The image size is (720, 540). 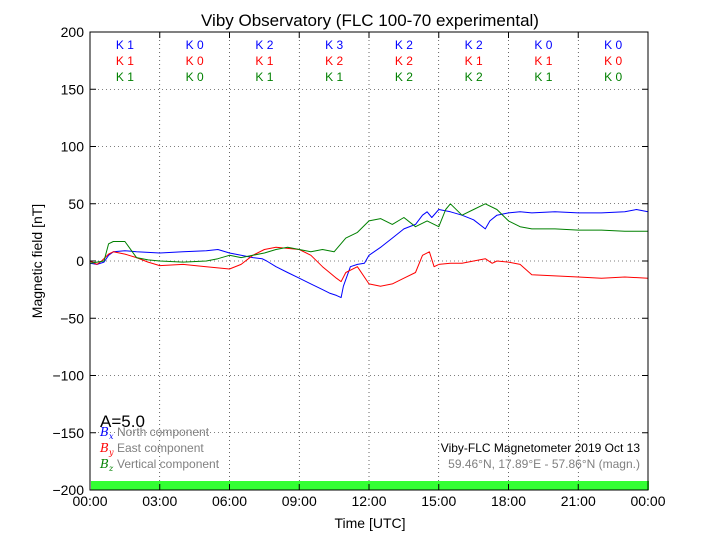 I want to click on y-tick-label: 200, so click(x=73, y=32).